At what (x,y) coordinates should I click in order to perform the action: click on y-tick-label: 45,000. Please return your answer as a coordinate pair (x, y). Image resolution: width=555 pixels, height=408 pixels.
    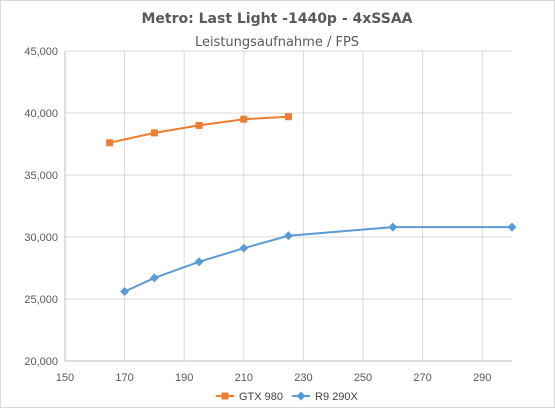
    Looking at the image, I should click on (41, 52).